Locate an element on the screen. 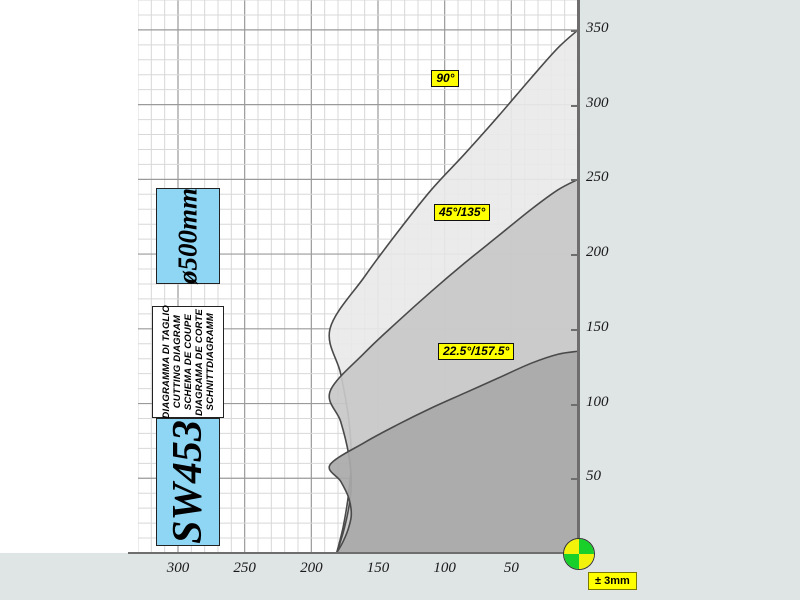 This screenshot has width=800, height=600. y-tick-50: 50 is located at coordinates (593, 476).